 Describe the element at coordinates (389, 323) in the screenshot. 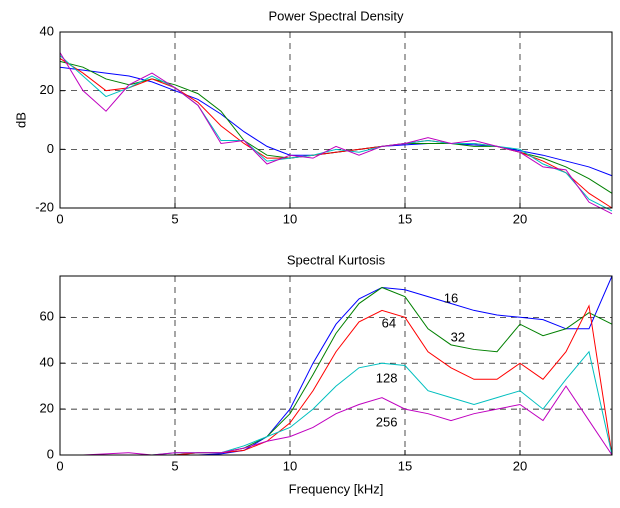

I see `series-label: 64` at that location.